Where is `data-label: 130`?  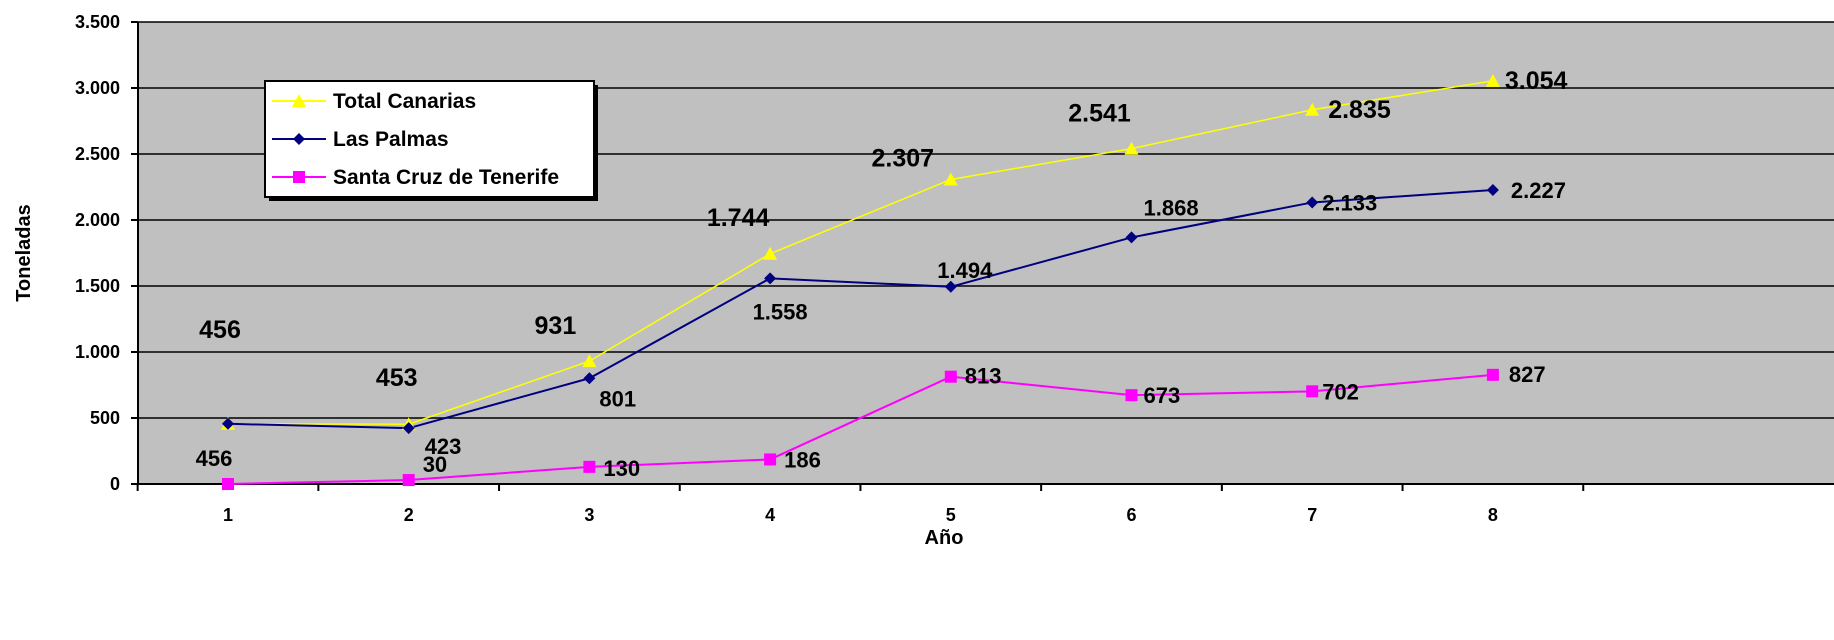 data-label: 130 is located at coordinates (621, 468).